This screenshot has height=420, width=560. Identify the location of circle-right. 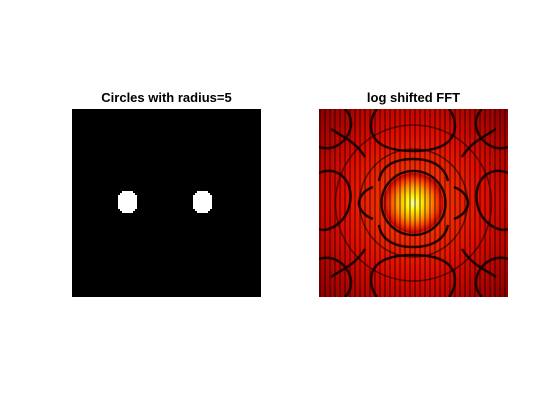
(202, 202).